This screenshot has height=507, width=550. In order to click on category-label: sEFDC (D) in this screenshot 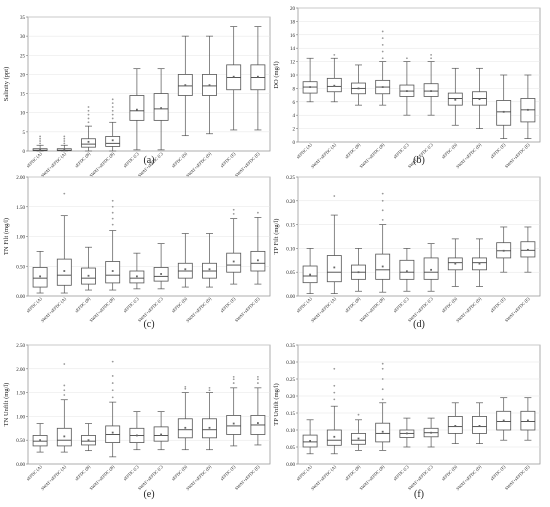, I will do `click(450, 151)`.